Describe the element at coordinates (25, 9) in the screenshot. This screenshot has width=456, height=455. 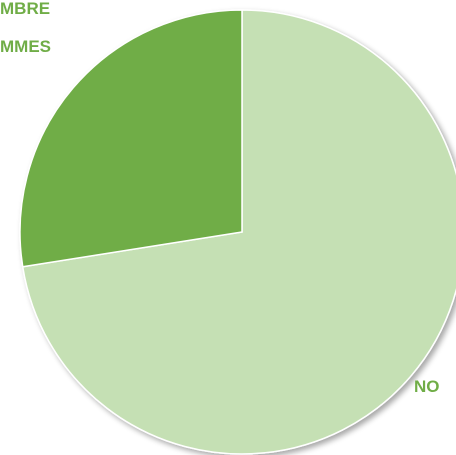
I see `slice-label-secondary-line-1: MBRE` at that location.